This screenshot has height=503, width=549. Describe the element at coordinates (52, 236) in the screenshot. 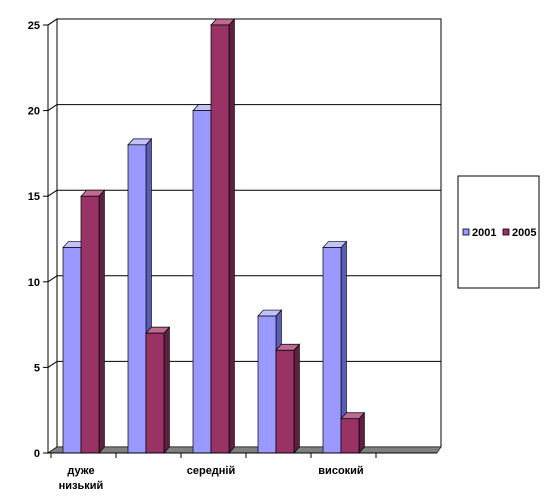

I see `side-wall` at that location.